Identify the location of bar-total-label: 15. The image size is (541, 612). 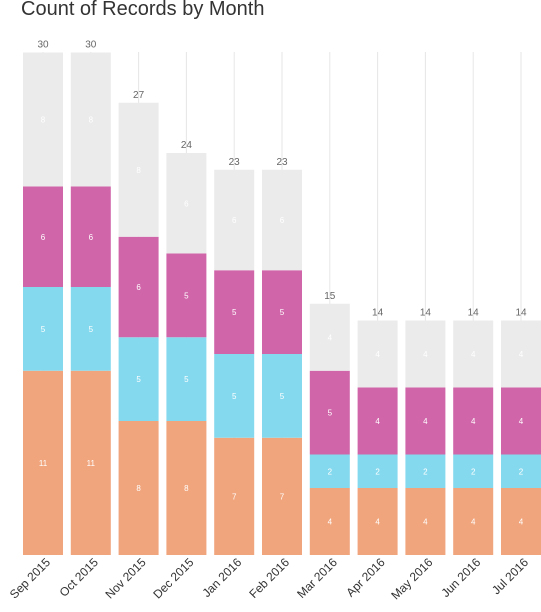
(330, 296).